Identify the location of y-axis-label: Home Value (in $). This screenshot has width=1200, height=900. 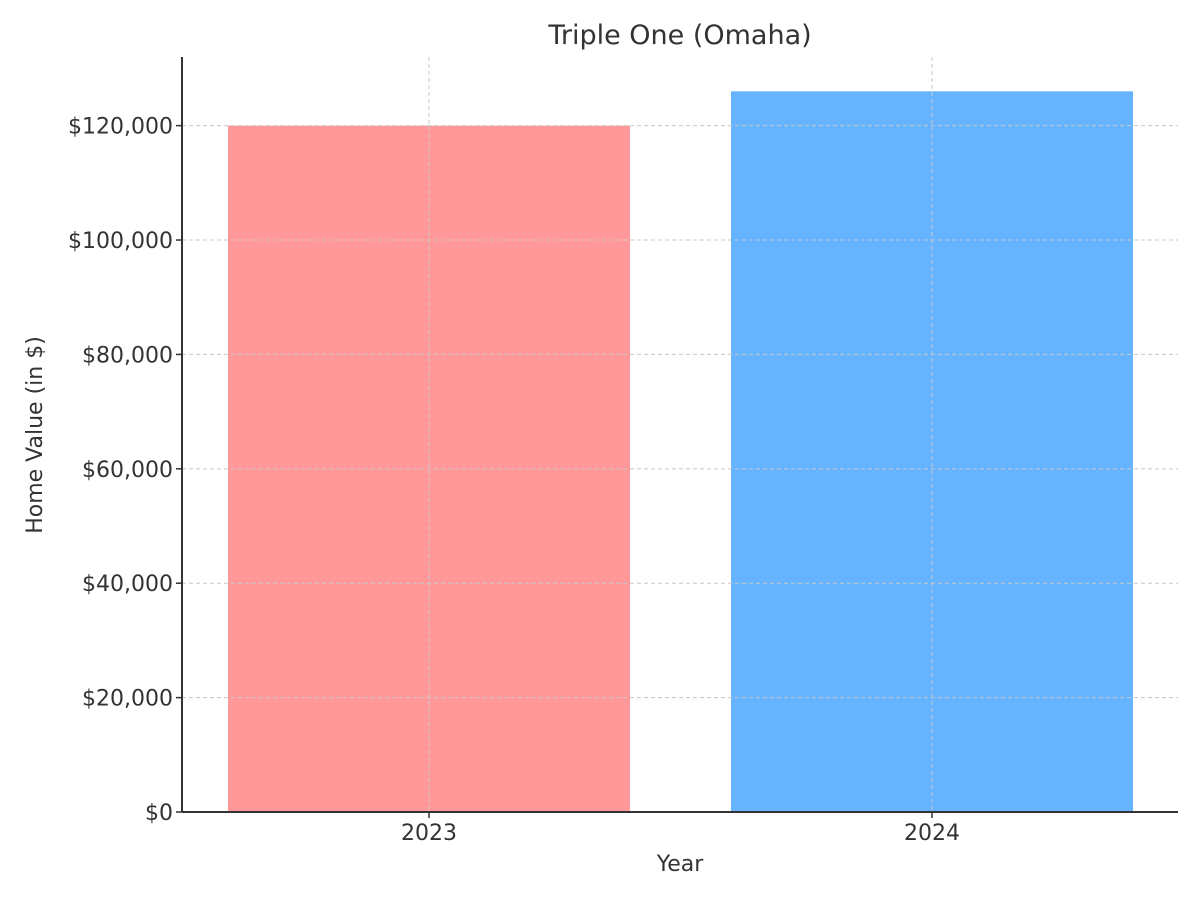
(35, 435).